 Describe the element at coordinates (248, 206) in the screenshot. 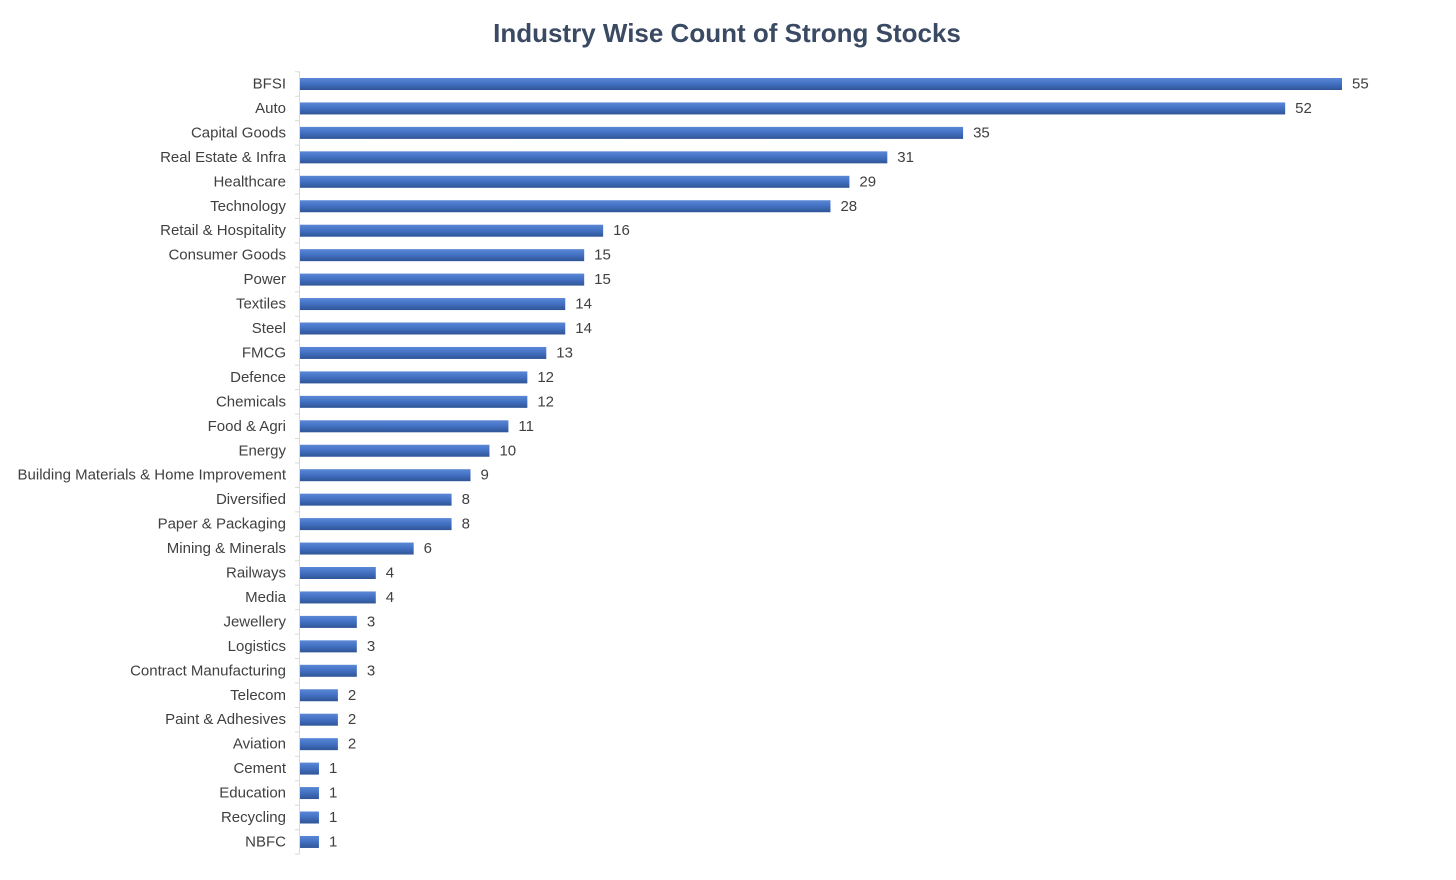

I see `category-label: Technology` at that location.